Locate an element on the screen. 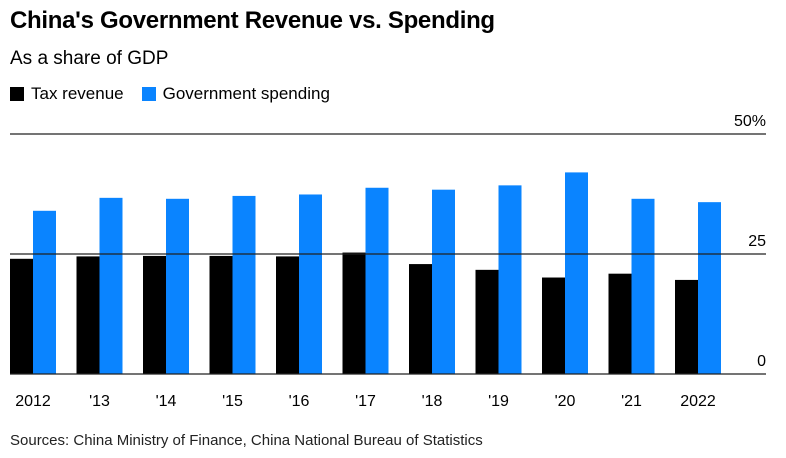 This screenshot has width=786, height=458. chart-title: China's Government Revenue vs. Spending is located at coordinates (252, 20).